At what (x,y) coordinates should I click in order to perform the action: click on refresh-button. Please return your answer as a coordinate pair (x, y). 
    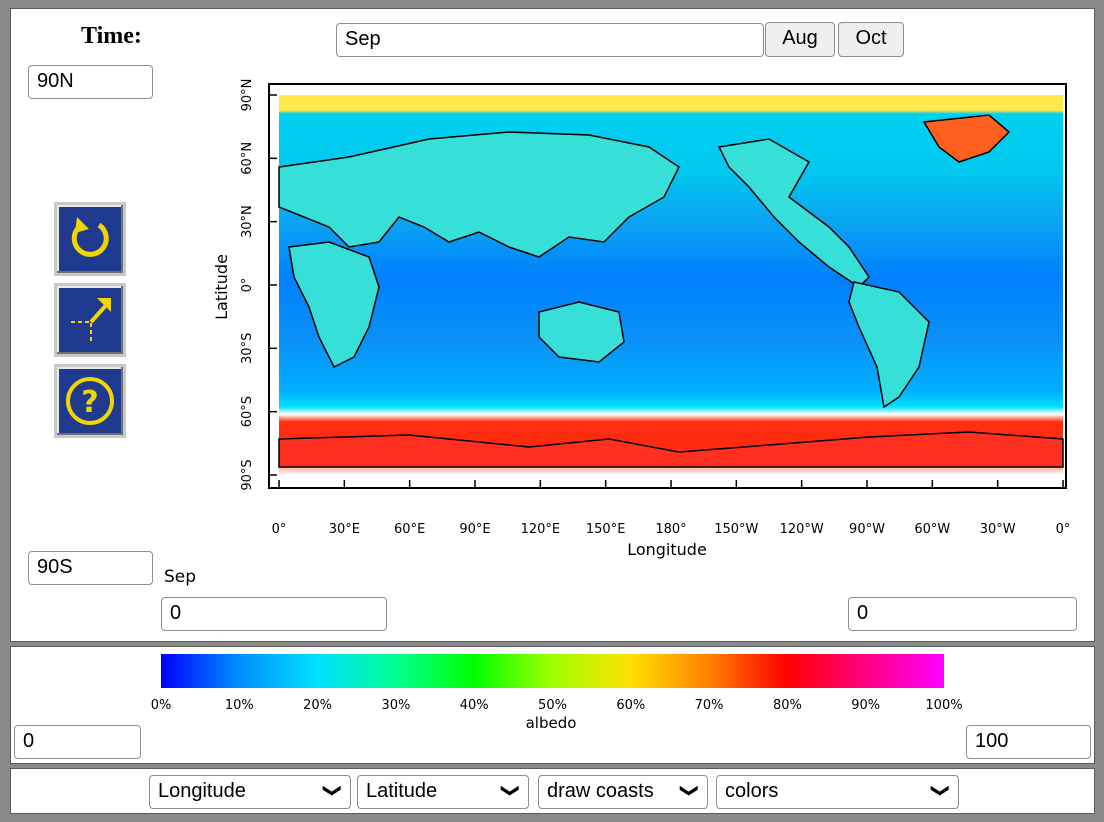
    Looking at the image, I should click on (90, 239).